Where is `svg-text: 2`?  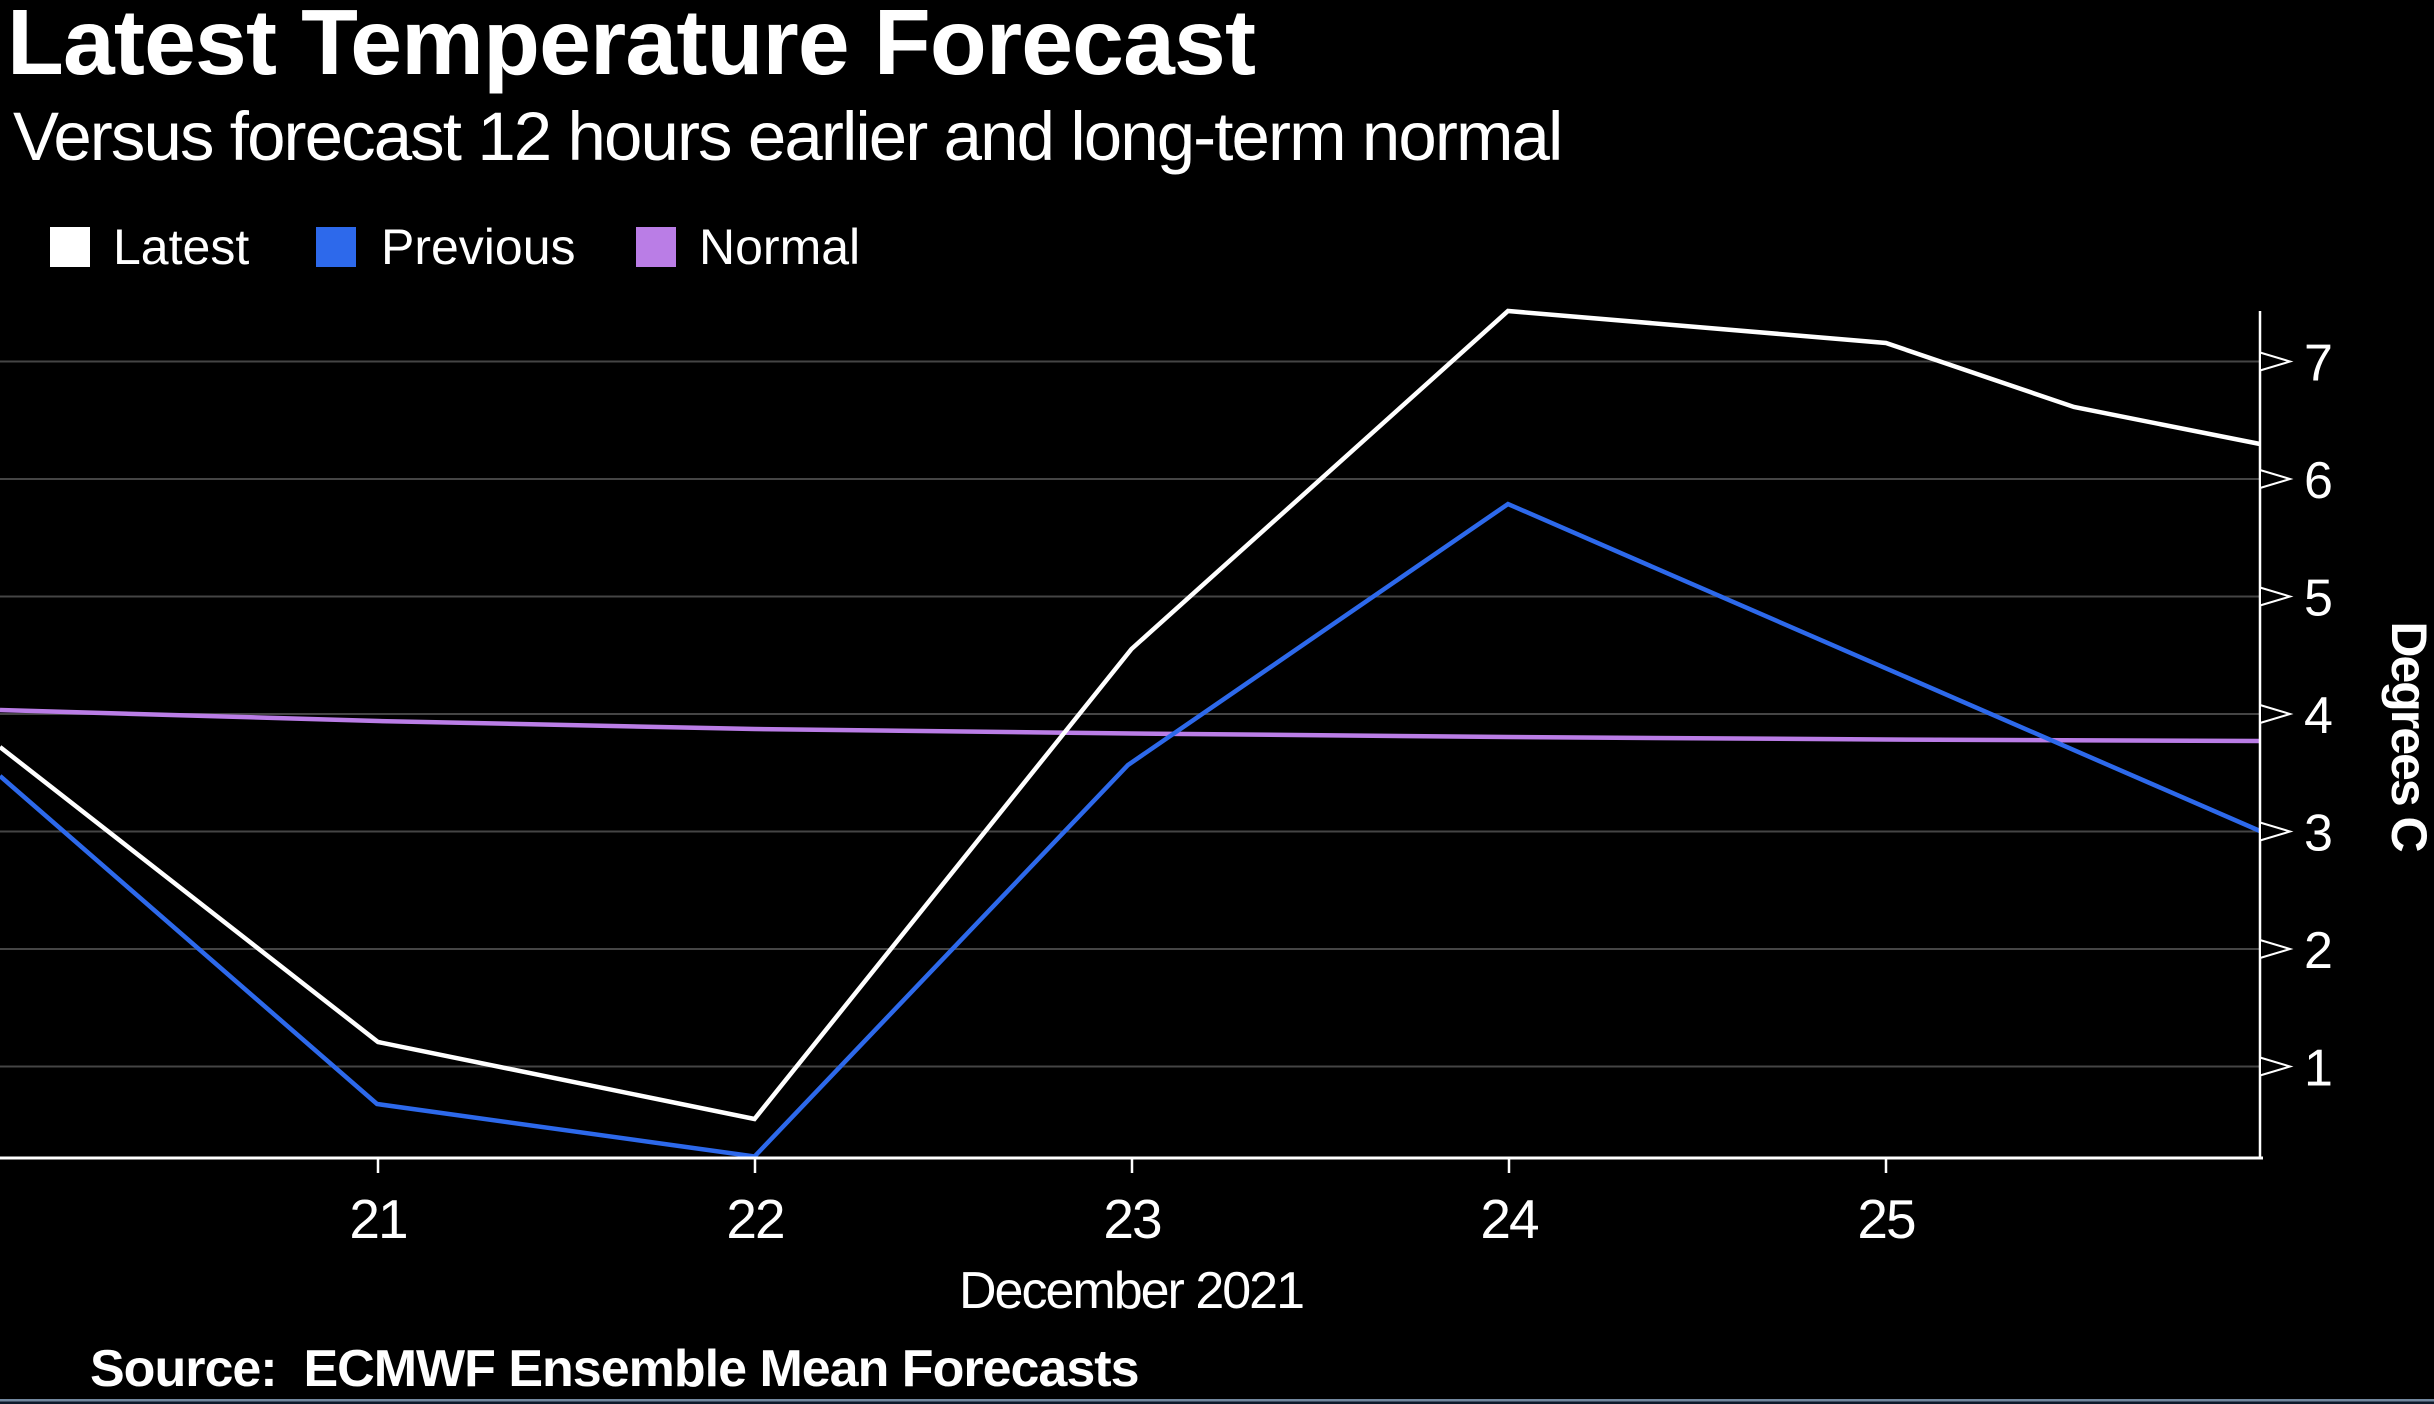 svg-text: 2 is located at coordinates (2318, 951).